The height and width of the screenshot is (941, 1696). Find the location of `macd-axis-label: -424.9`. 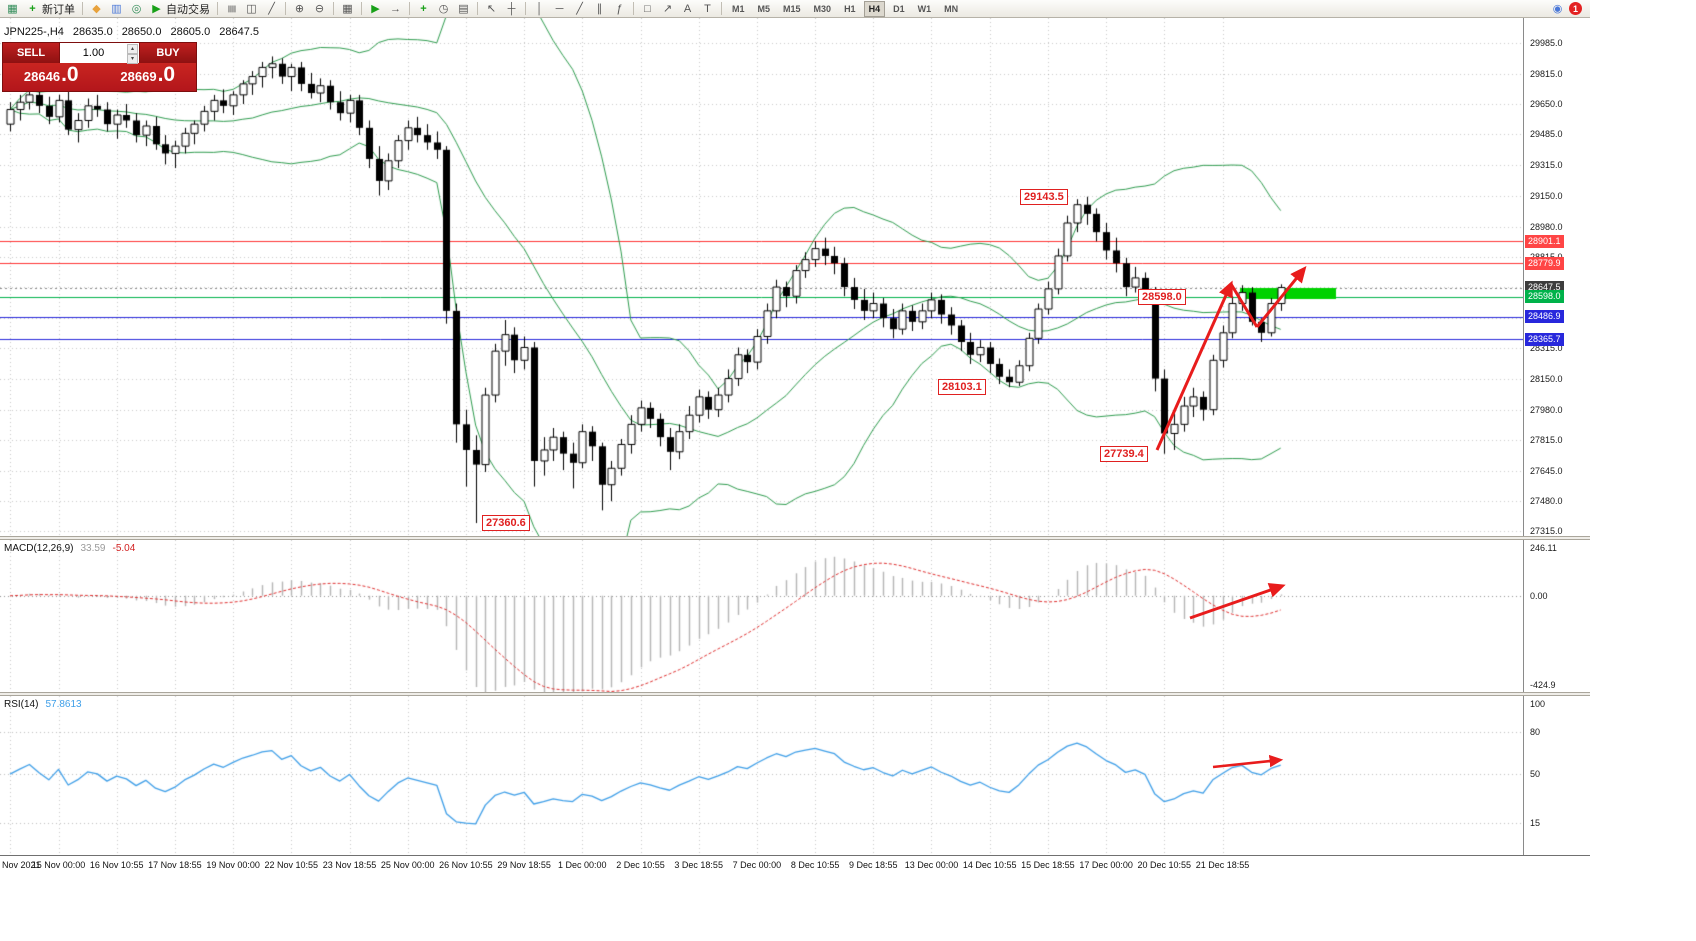

macd-axis-label: -424.9 is located at coordinates (1543, 685).